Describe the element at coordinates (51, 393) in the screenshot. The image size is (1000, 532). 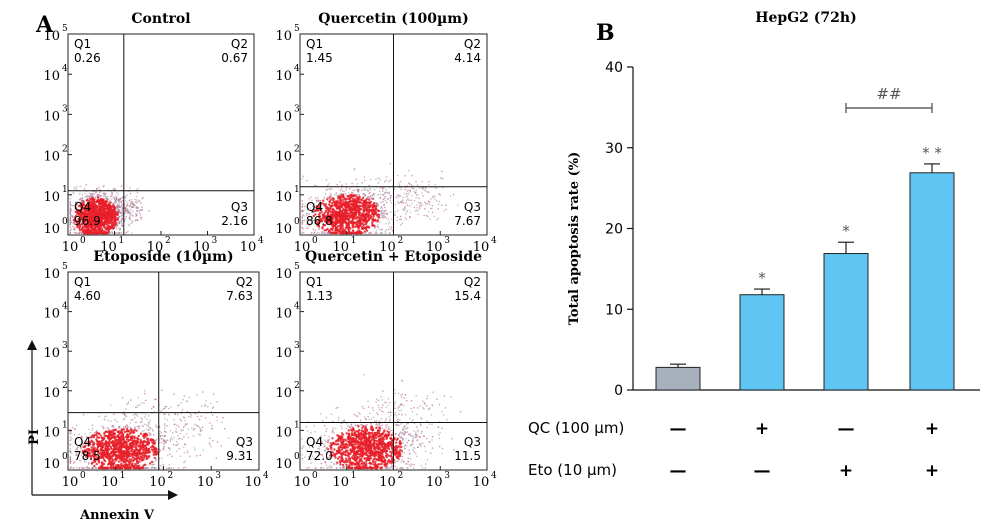
I see `y-tick-label: 10` at that location.